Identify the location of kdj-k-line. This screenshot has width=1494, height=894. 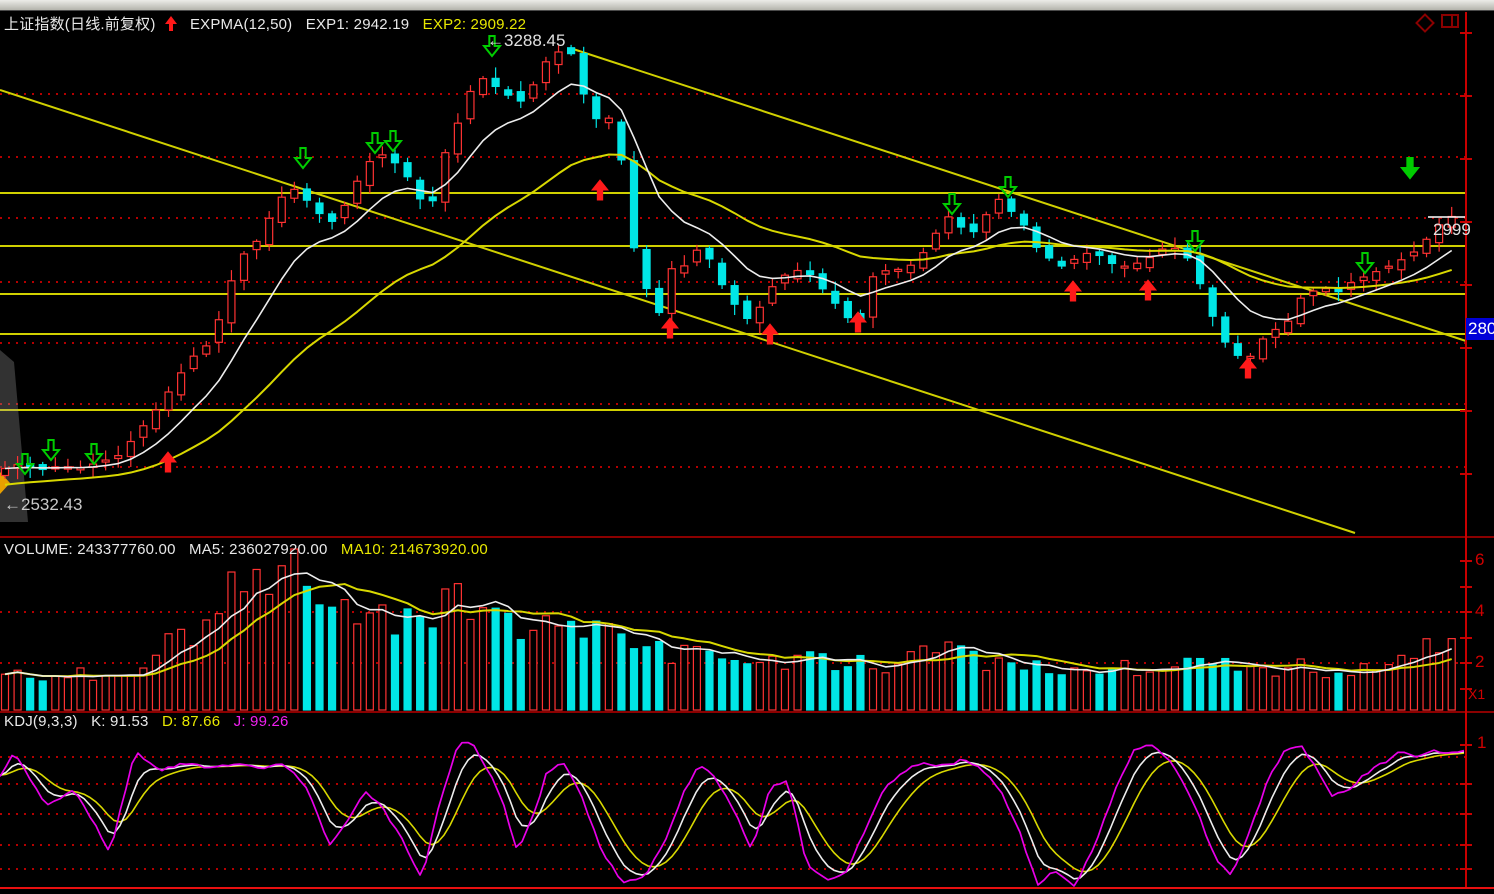
(732, 815).